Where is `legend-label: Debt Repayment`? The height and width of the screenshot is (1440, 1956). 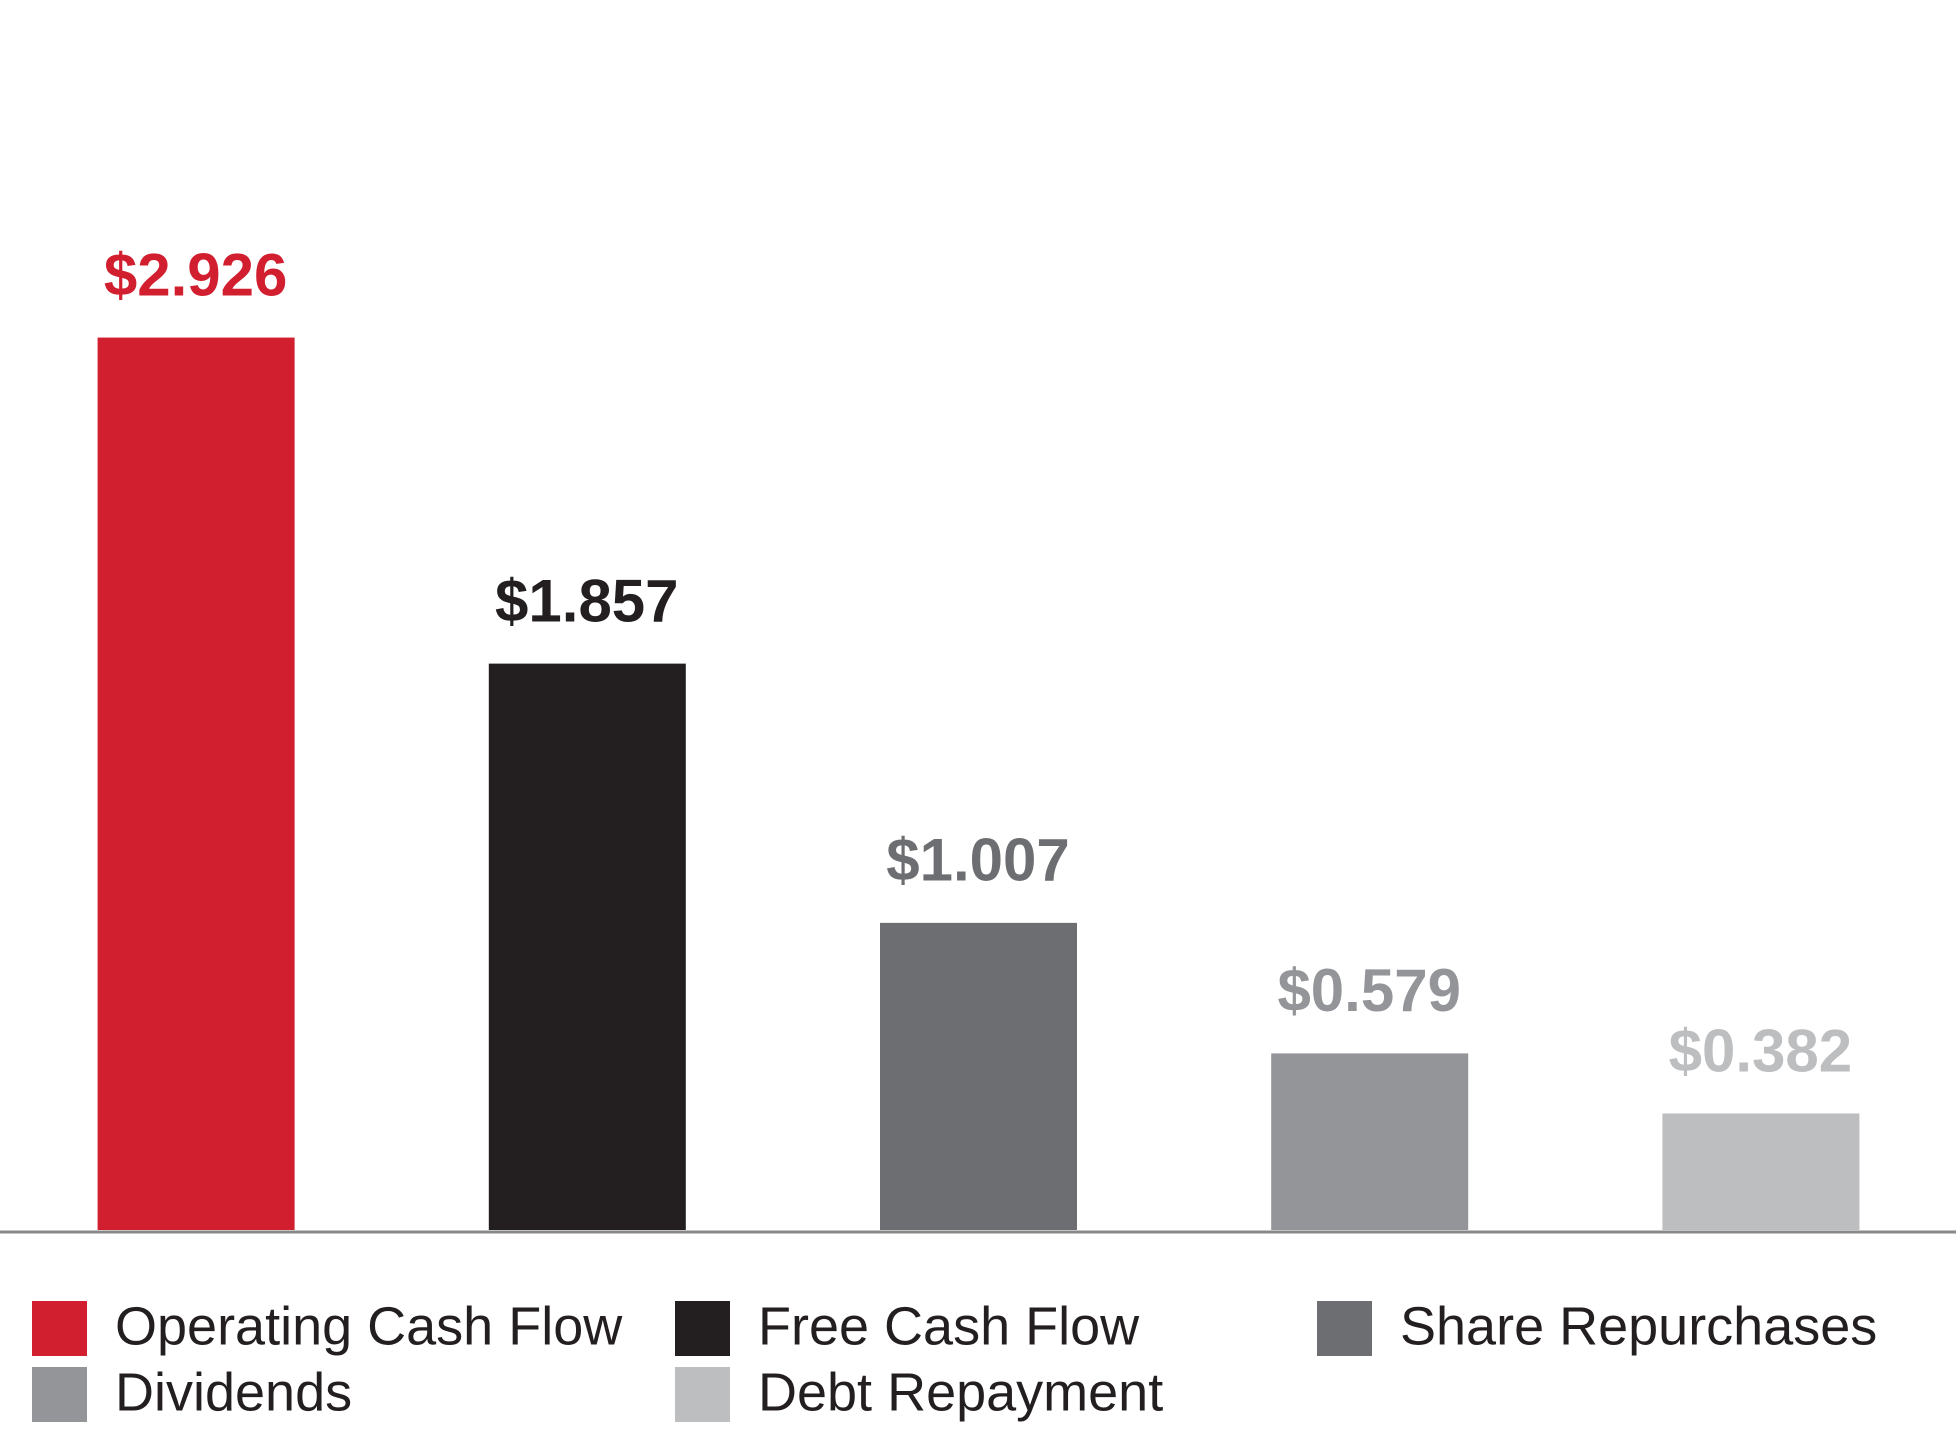 legend-label: Debt Repayment is located at coordinates (960, 1392).